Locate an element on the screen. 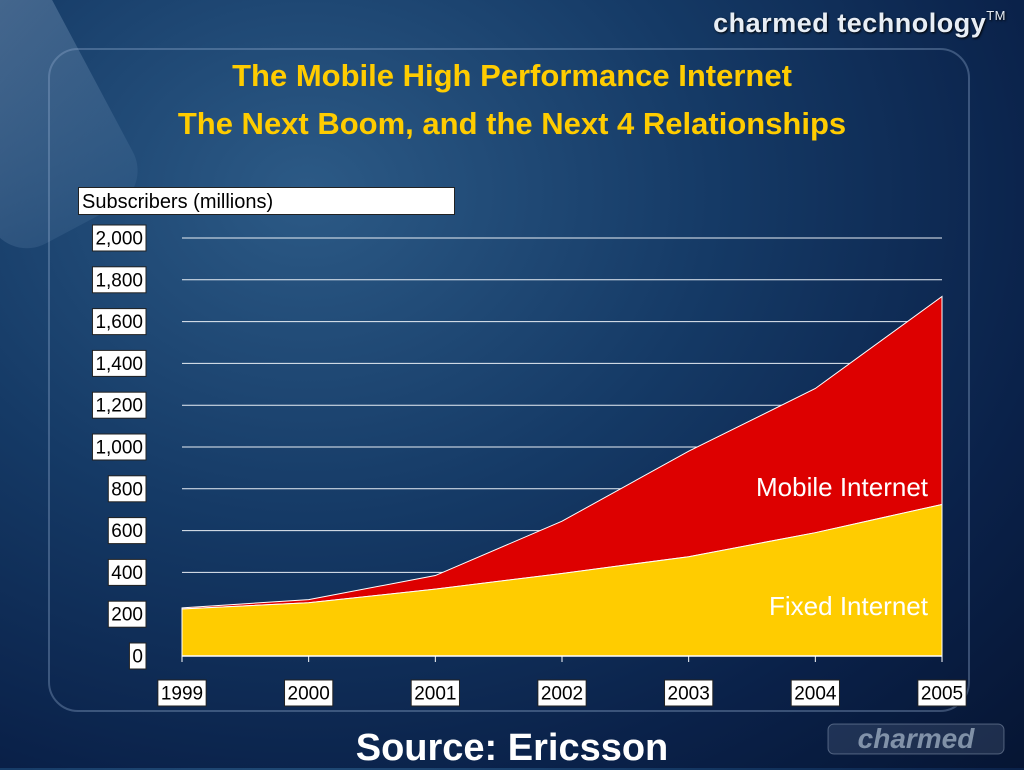 The width and height of the screenshot is (1024, 770). y-tick-label: 400 is located at coordinates (127, 573).